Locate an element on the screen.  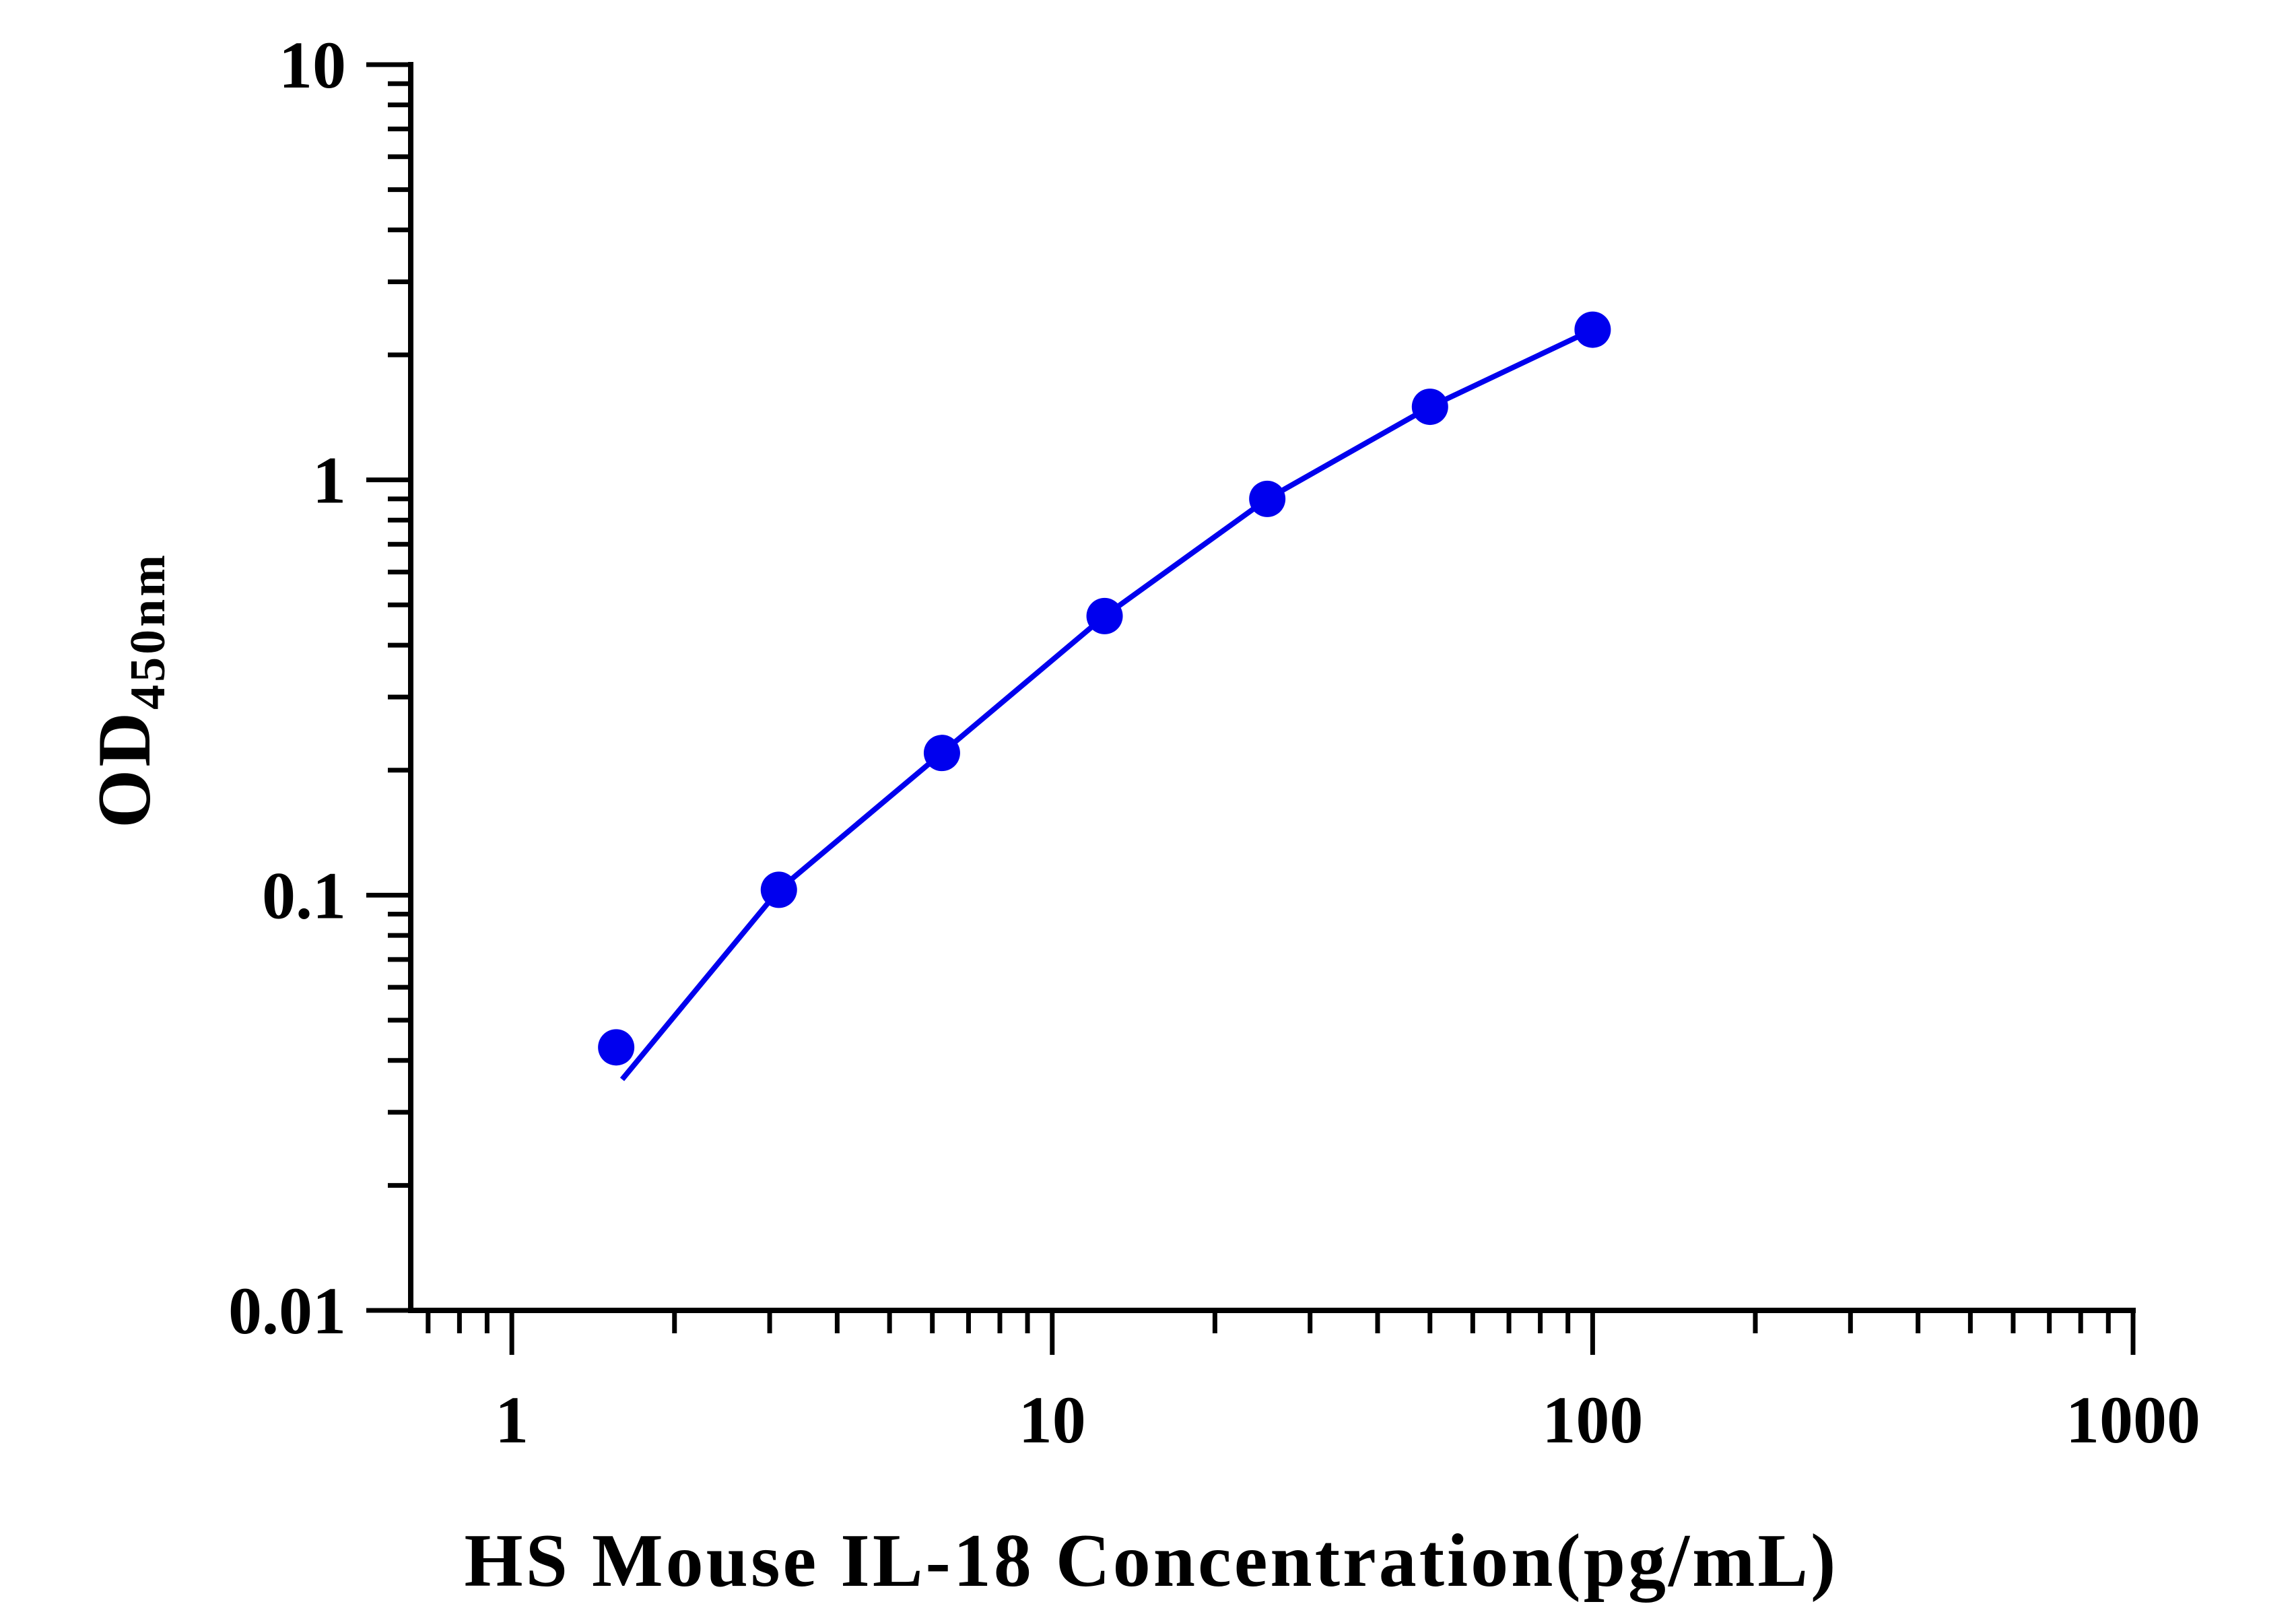
x-axis-title: HS Mouse IL-18 Concentration(pg/mL) is located at coordinates (1152, 1561).